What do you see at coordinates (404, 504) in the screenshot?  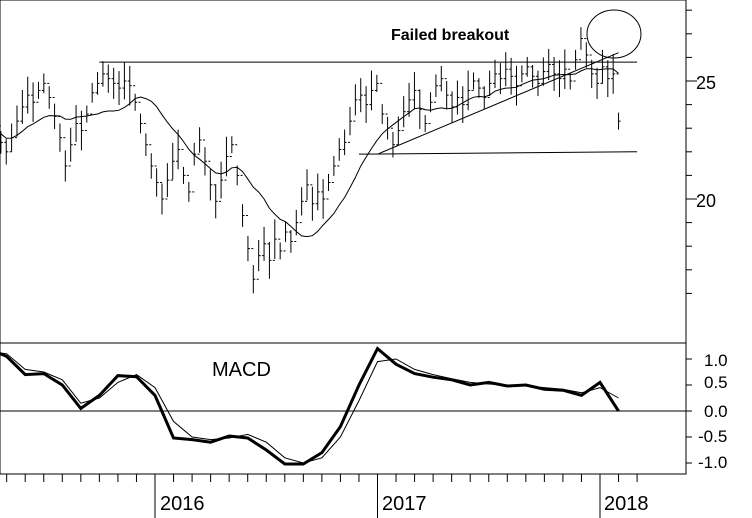 I see `x-tick-label-2017: 2017` at bounding box center [404, 504].